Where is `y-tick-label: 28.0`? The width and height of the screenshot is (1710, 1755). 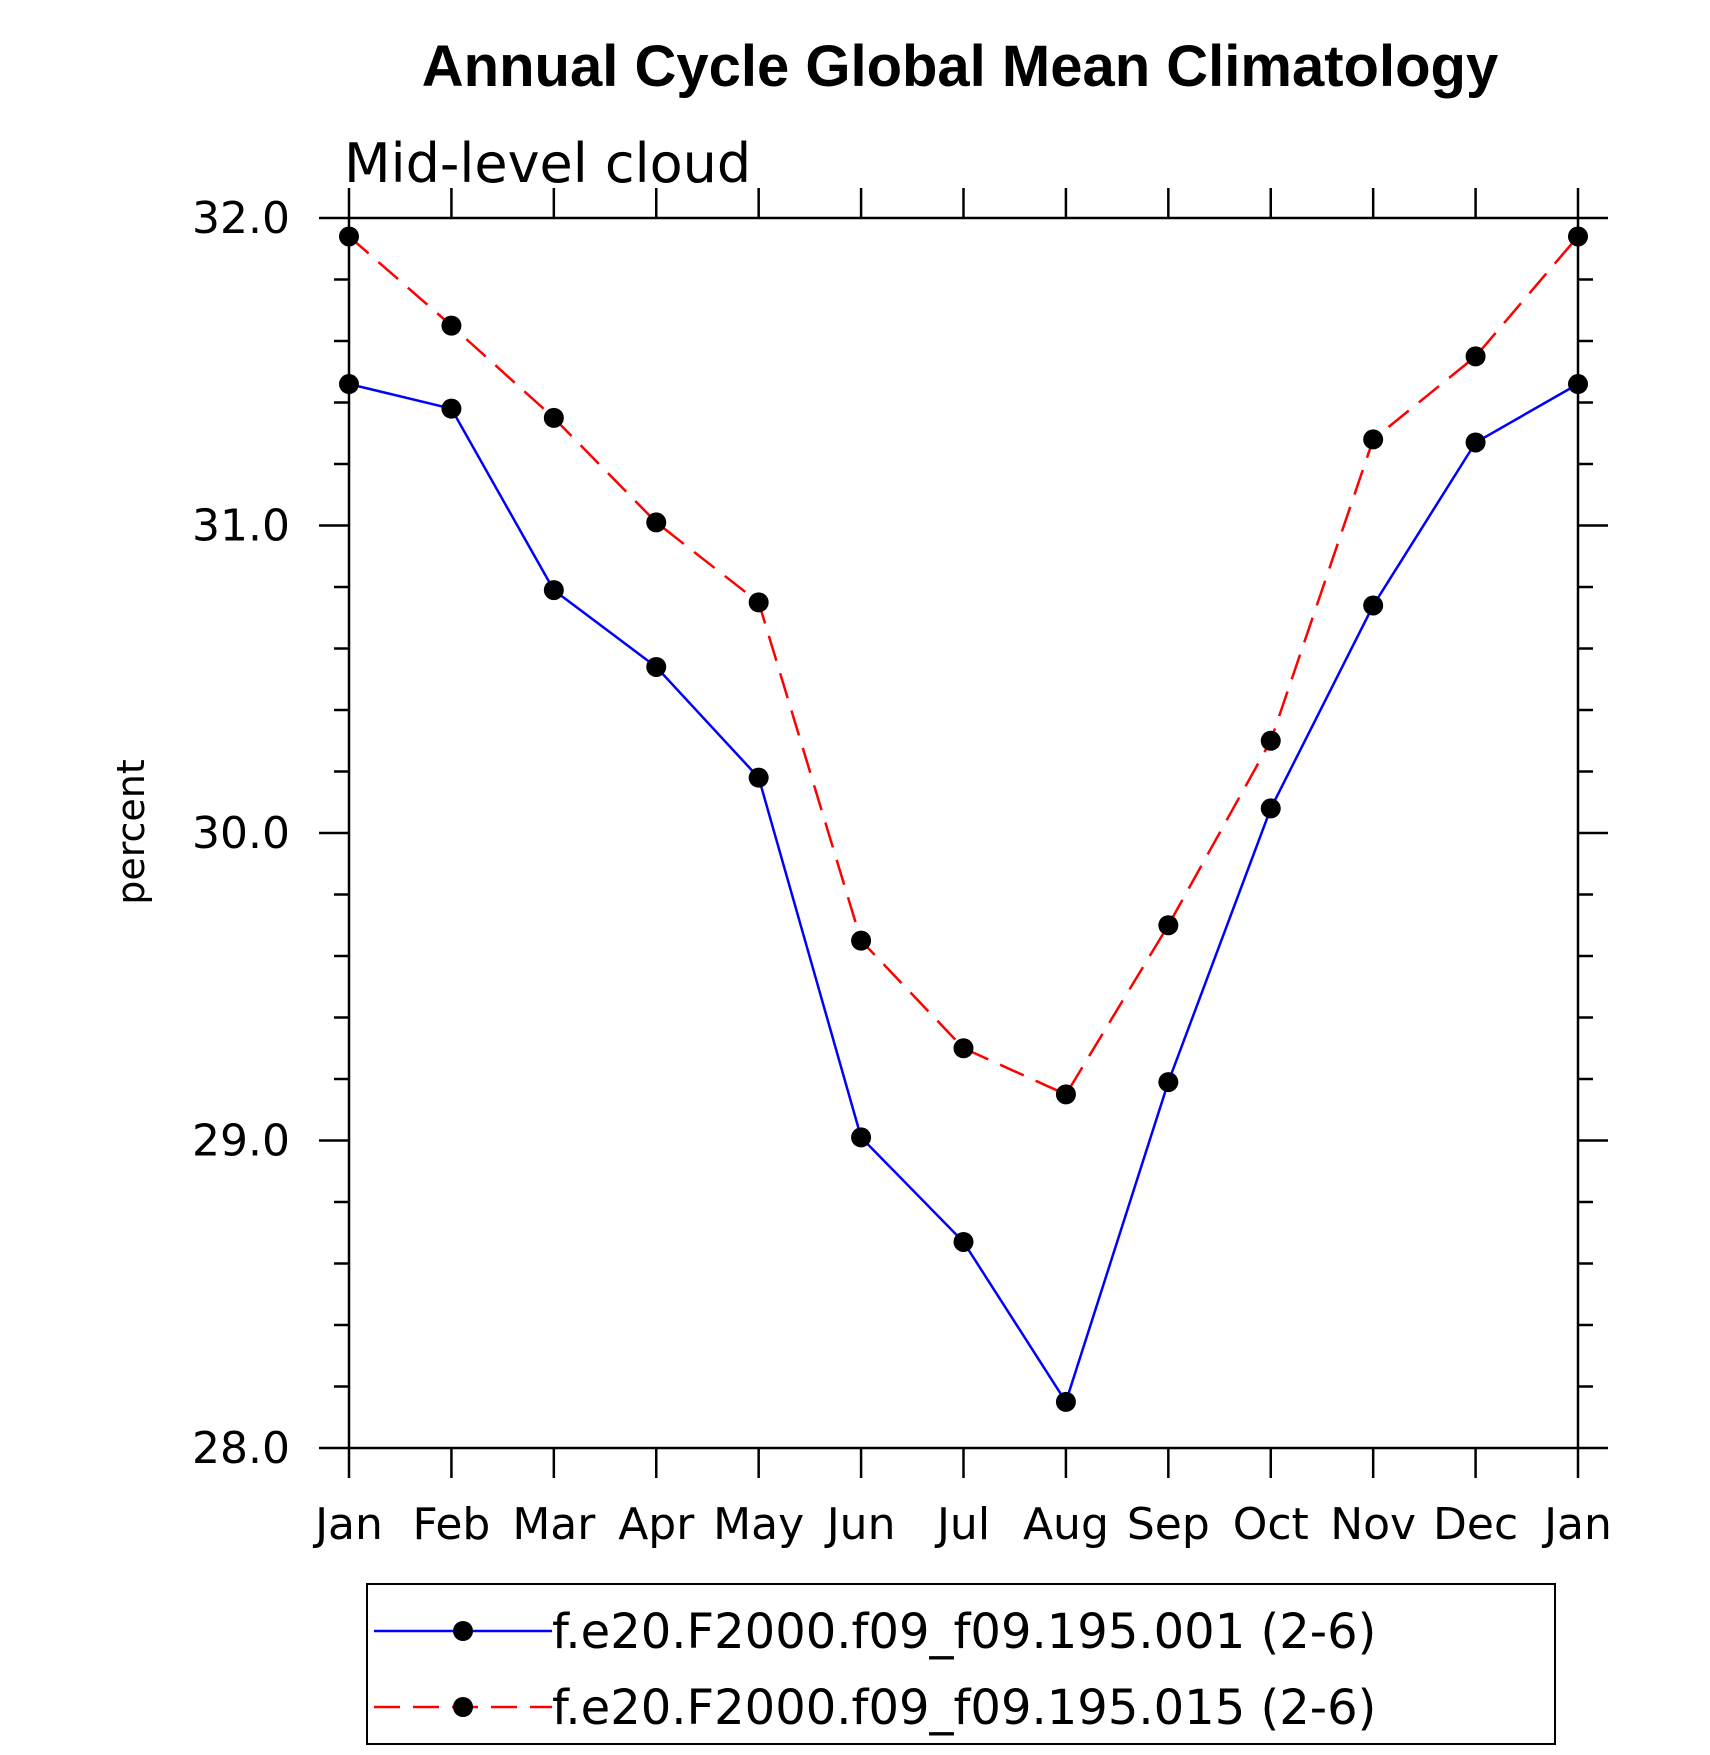
y-tick-label: 28.0 is located at coordinates (241, 1448).